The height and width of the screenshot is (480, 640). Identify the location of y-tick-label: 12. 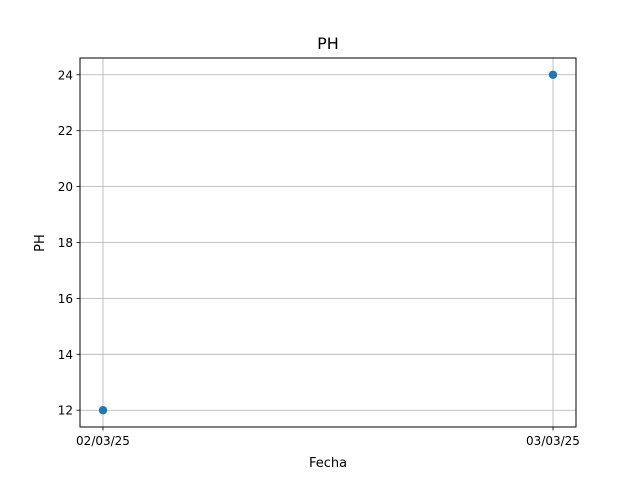
(65, 411).